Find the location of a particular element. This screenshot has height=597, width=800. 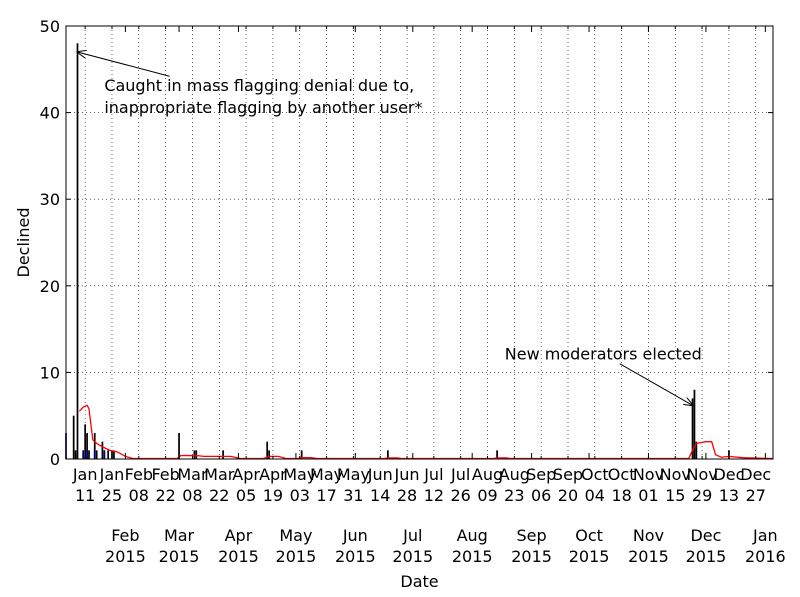

x-major-tick-month: Jun is located at coordinates (355, 535).